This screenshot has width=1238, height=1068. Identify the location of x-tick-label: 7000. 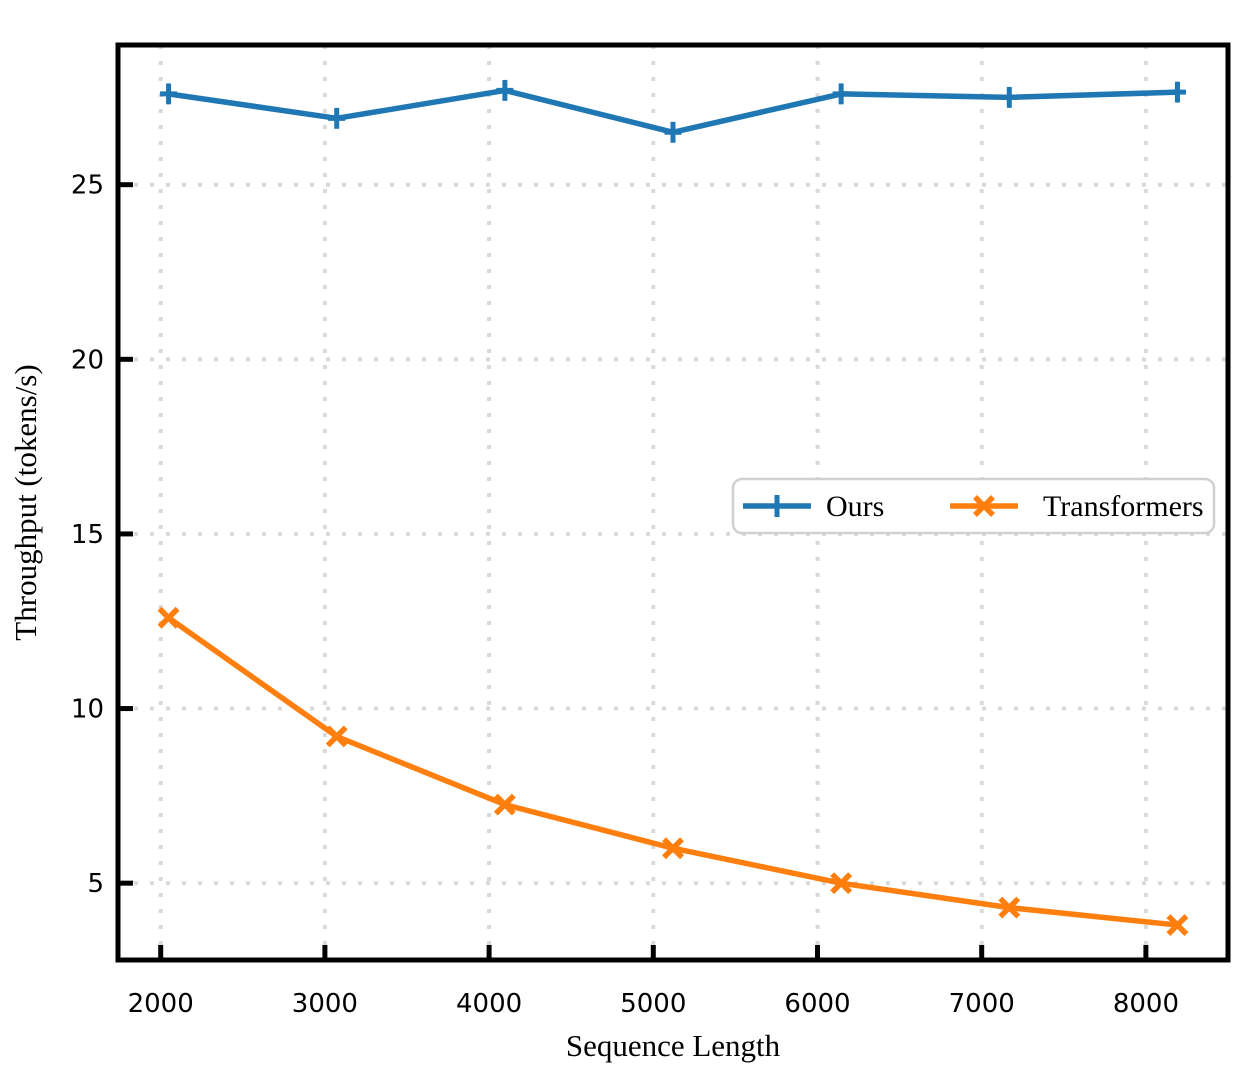
(982, 1004).